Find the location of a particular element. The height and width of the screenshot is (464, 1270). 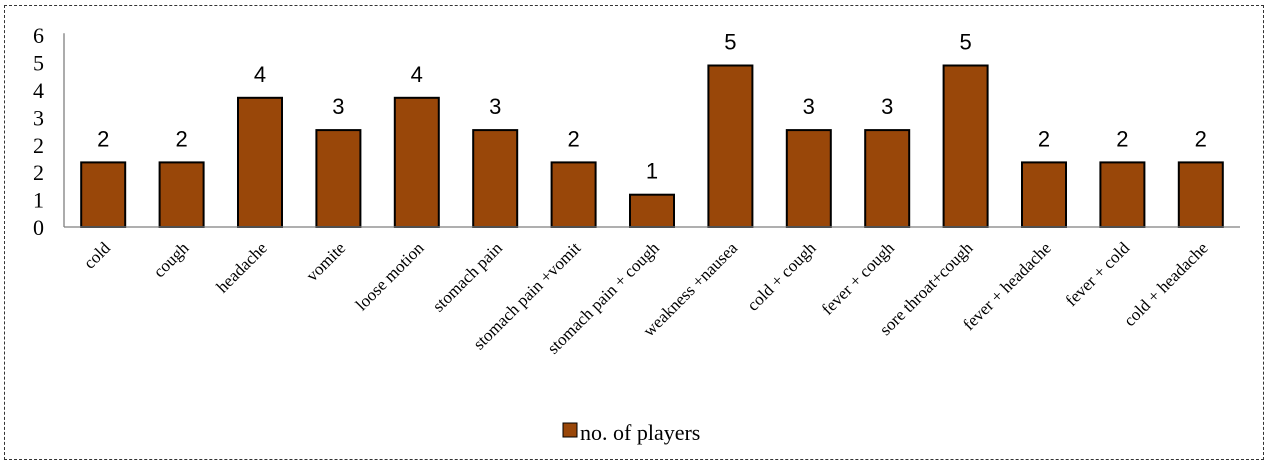

x-tick-label: loose motion is located at coordinates (390, 276).